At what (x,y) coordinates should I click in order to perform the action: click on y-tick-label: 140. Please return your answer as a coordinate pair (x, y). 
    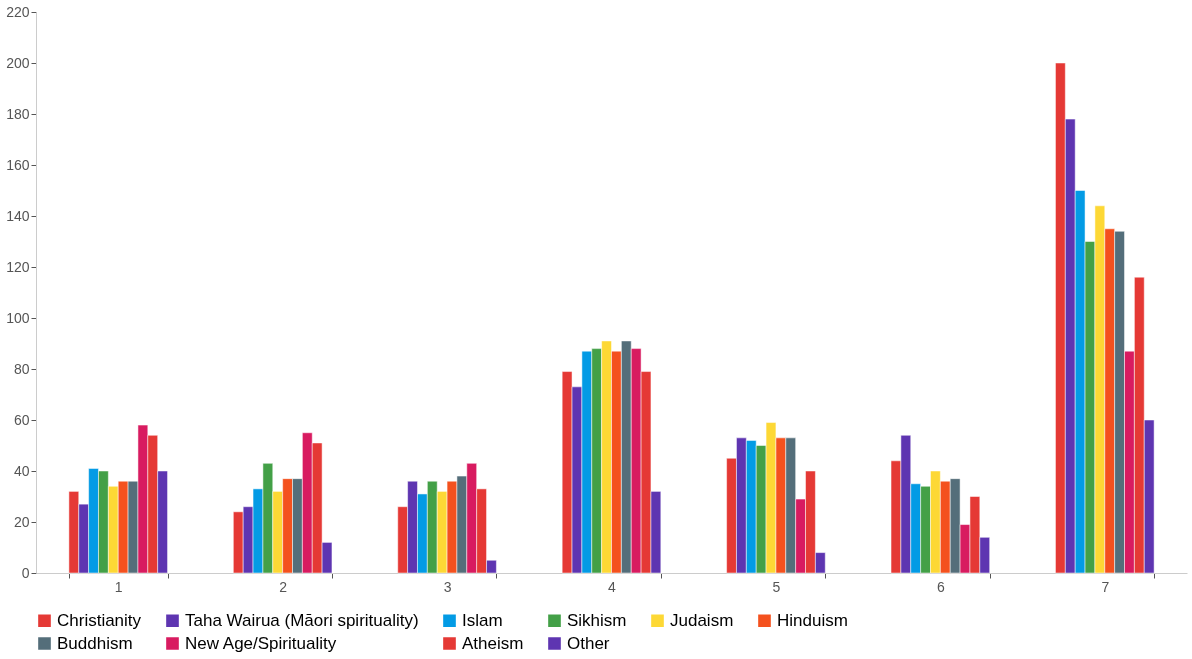
    Looking at the image, I should click on (18, 215).